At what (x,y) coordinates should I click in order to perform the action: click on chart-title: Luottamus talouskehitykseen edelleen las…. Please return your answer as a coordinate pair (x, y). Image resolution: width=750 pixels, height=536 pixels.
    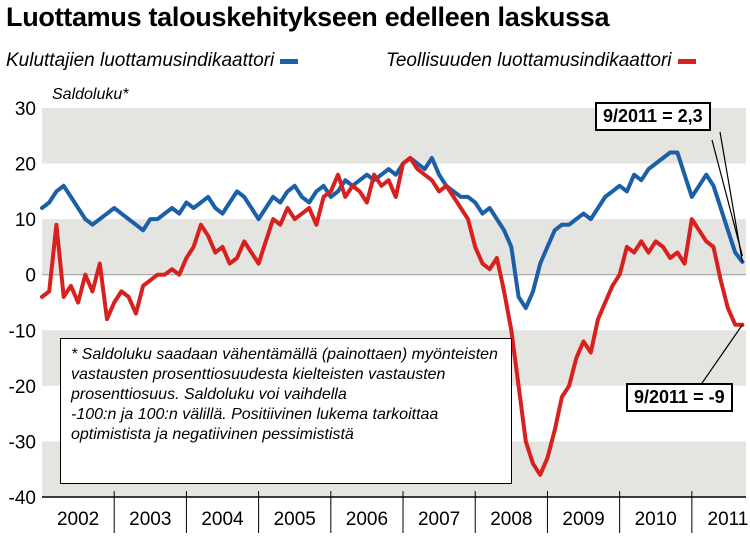
    Looking at the image, I should click on (308, 17).